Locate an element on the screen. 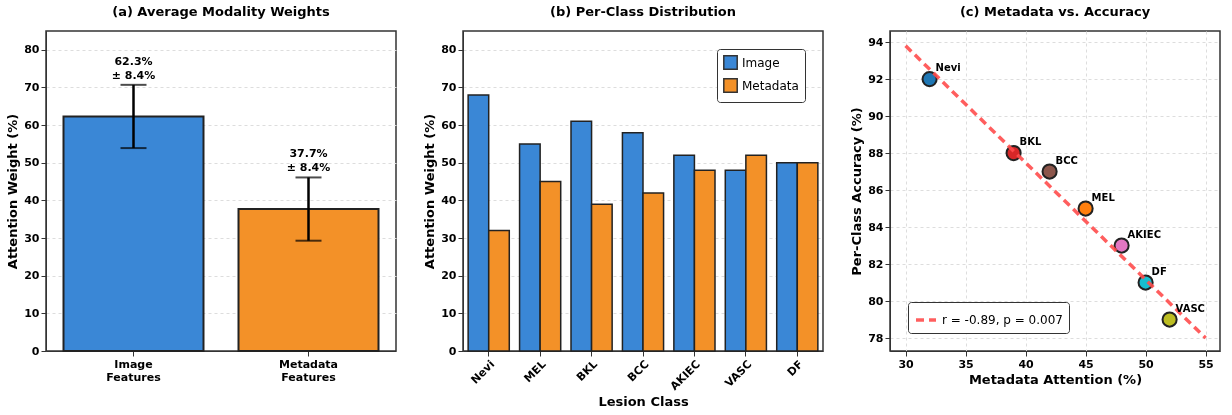 The height and width of the screenshot is (415, 1232). y-tick-label: 78 is located at coordinates (876, 338).